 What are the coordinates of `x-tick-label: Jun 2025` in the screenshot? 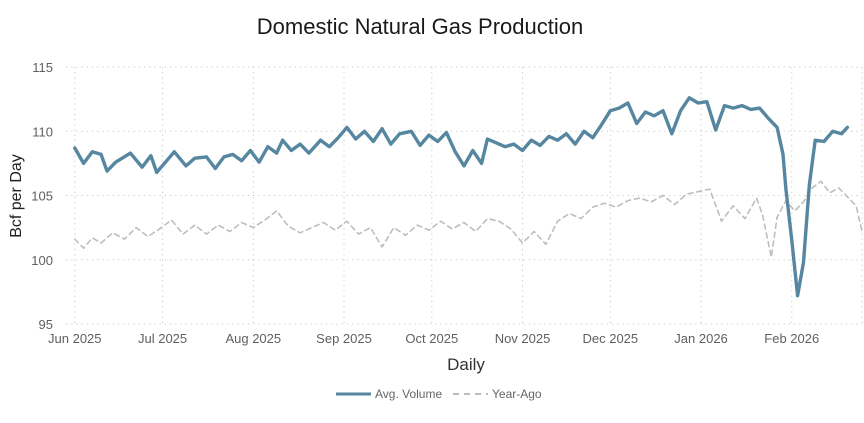 It's located at (75, 338).